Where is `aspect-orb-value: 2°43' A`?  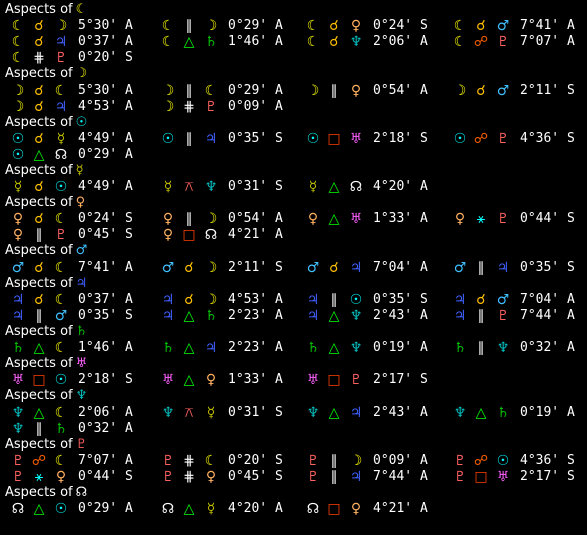
aspect-orb-value: 2°43' A is located at coordinates (400, 315).